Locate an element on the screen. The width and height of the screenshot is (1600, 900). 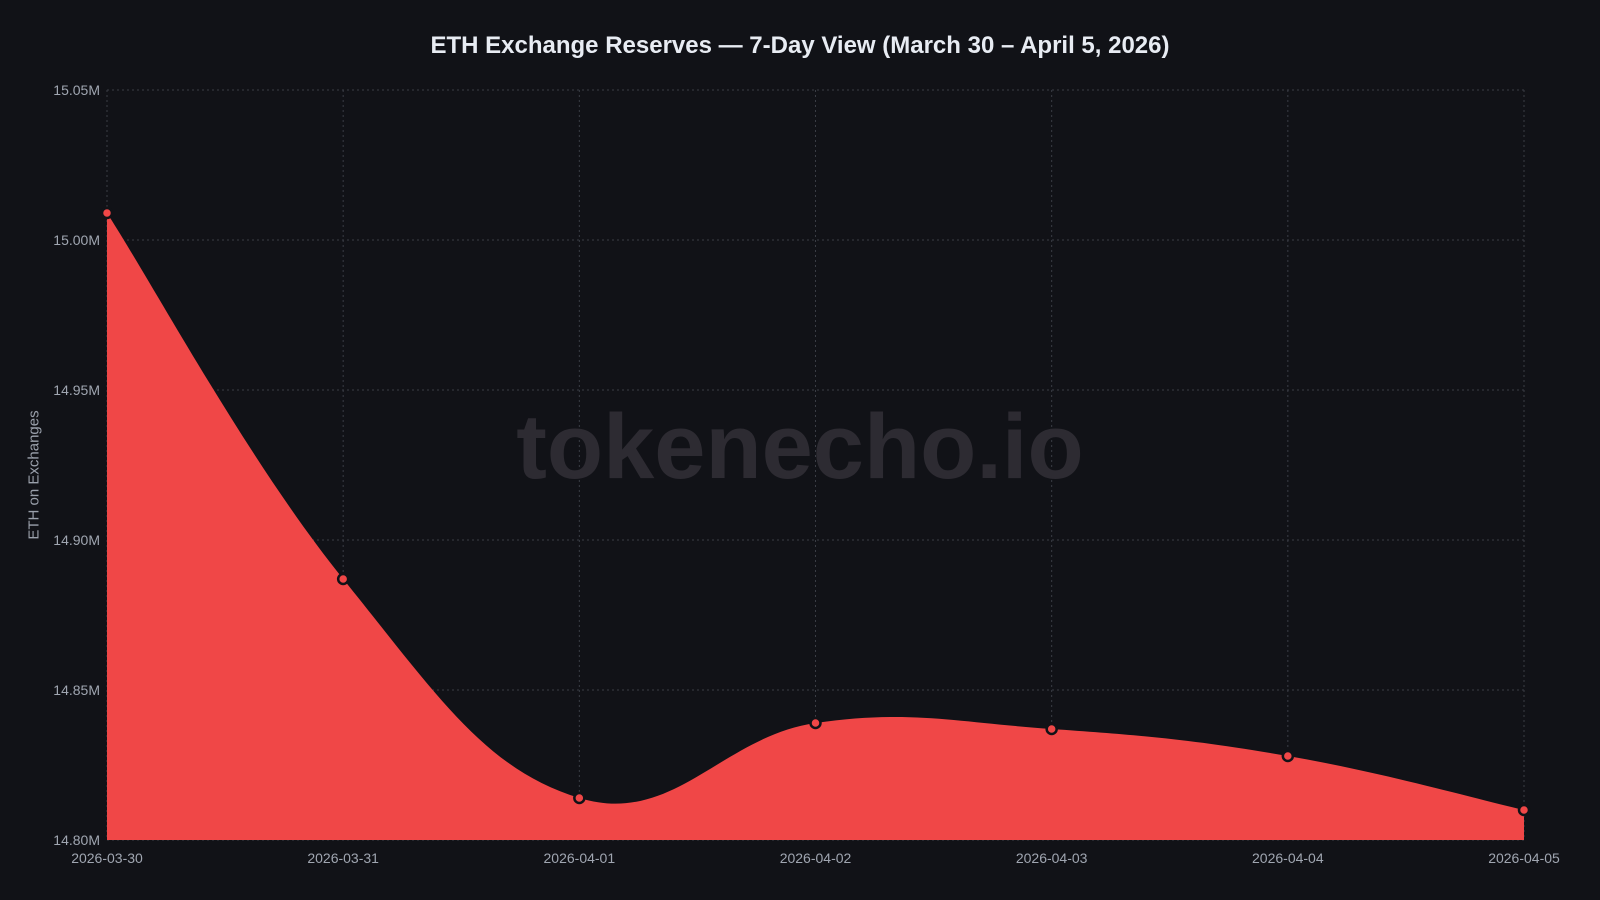
x-tick-label: 2026-04-03 is located at coordinates (1052, 858).